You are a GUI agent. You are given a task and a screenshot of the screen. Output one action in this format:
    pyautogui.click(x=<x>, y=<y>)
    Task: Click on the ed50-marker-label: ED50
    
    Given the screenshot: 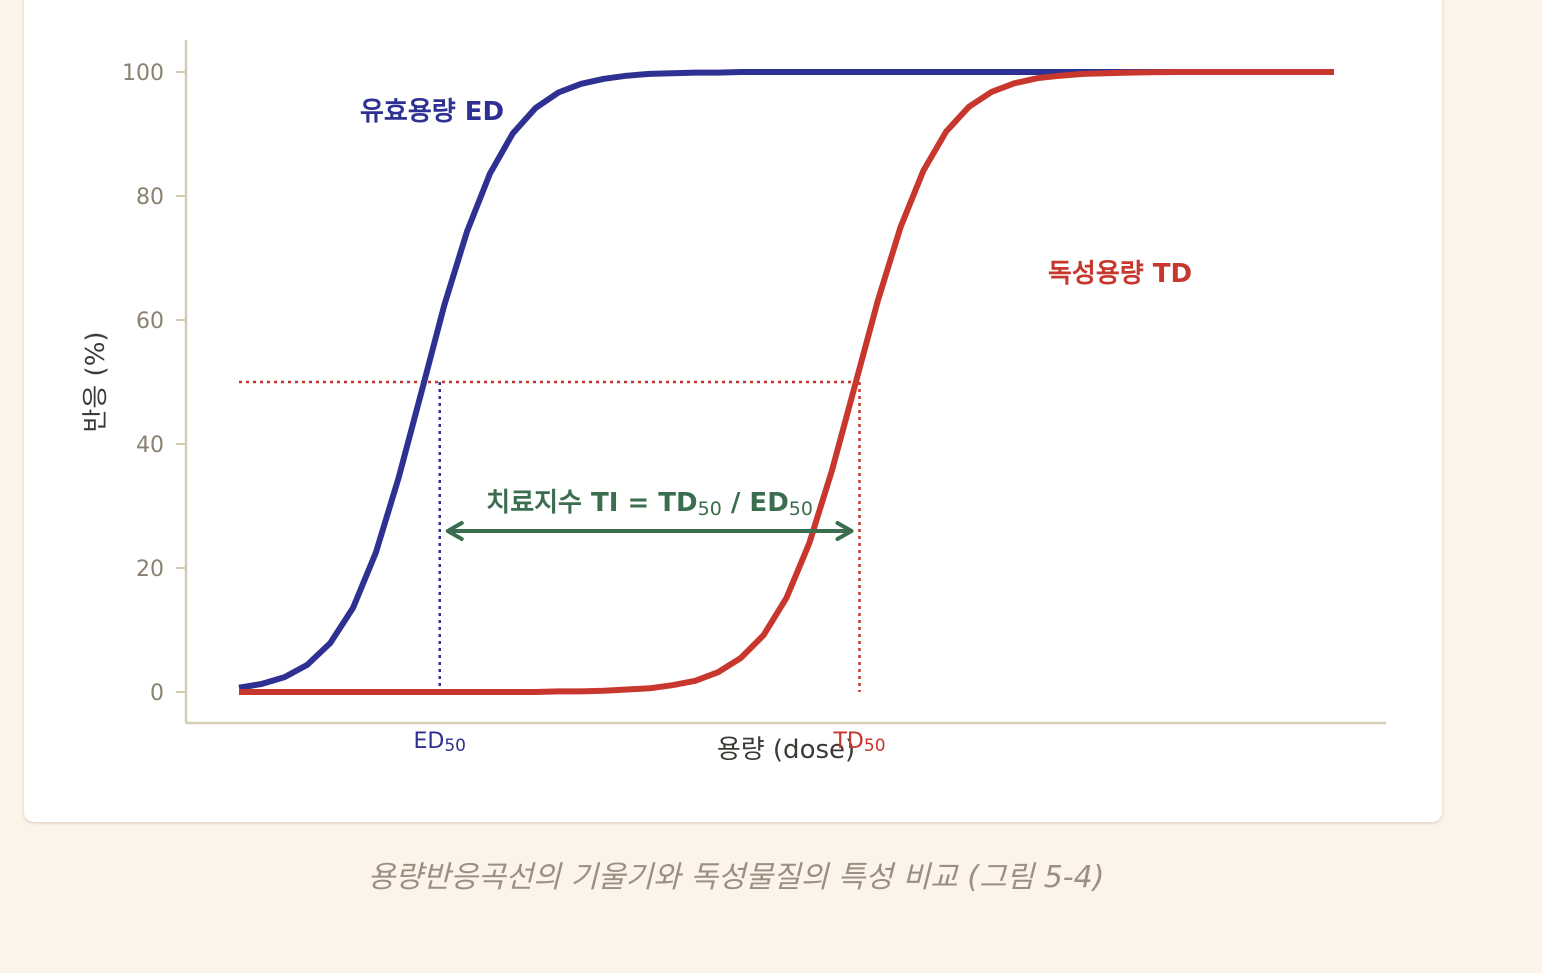 What is the action you would take?
    pyautogui.click(x=440, y=742)
    